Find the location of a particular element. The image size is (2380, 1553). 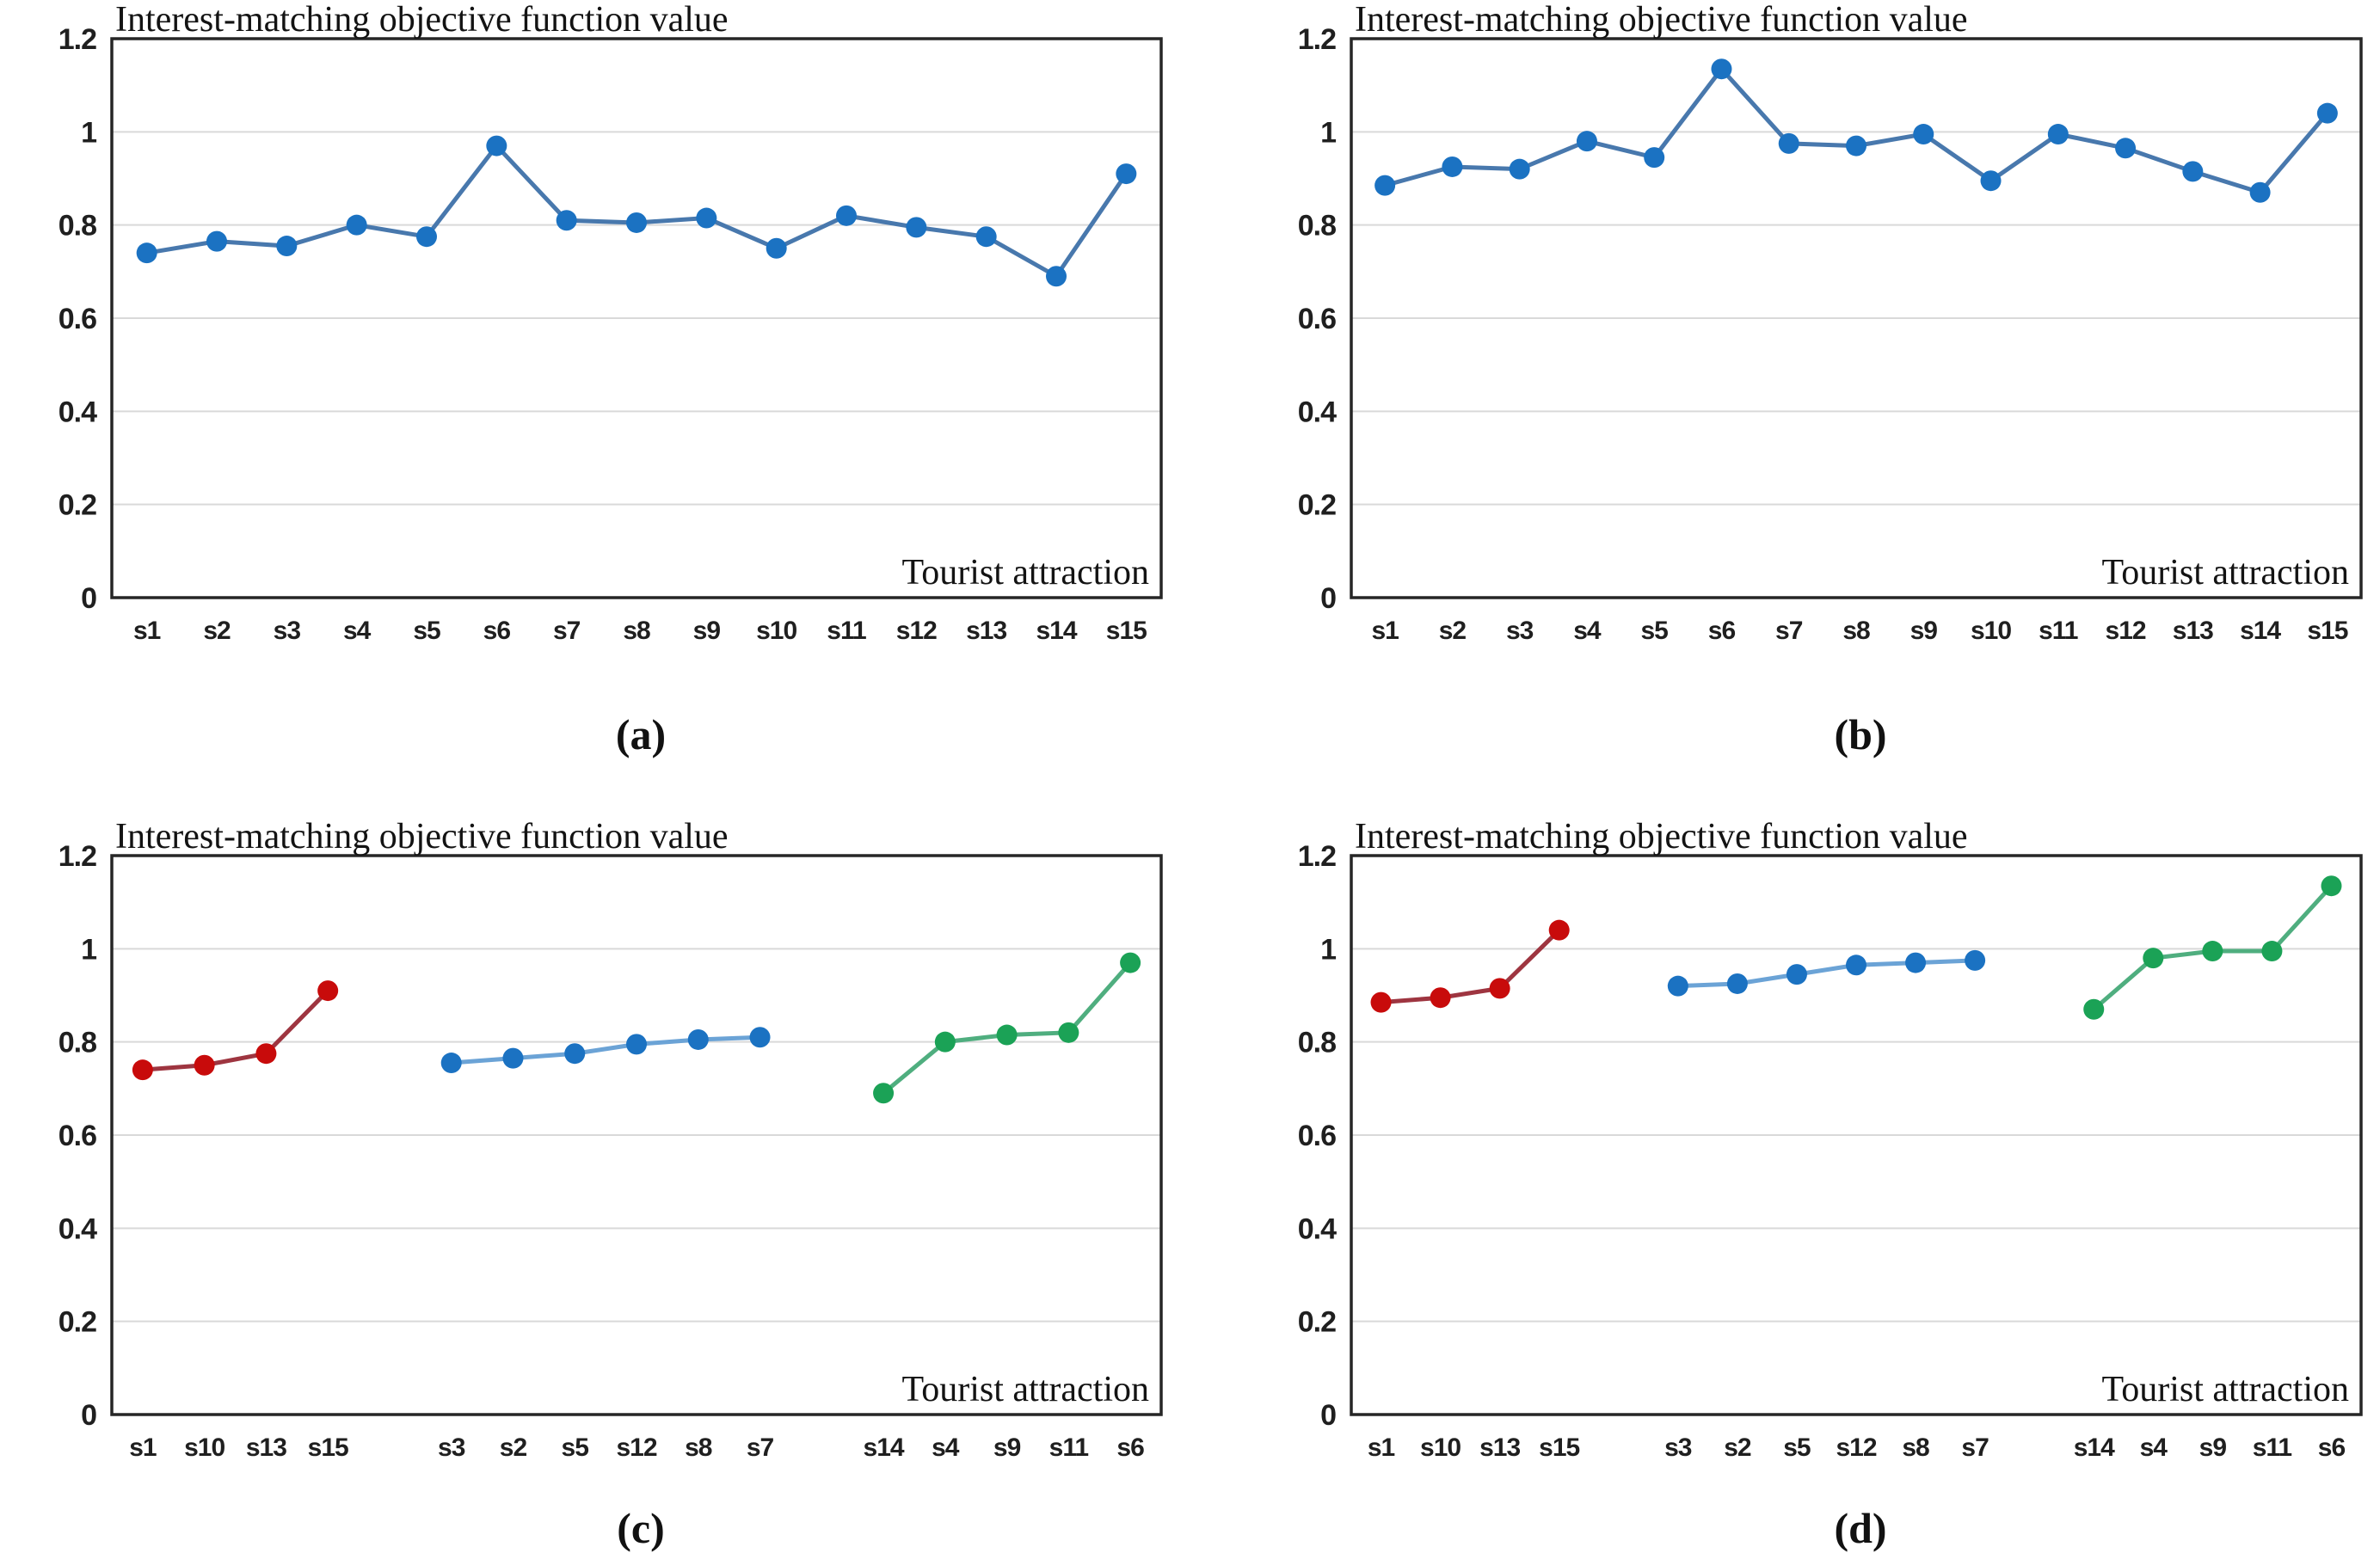

series-line-interest-matching-values is located at coordinates (637, 210).